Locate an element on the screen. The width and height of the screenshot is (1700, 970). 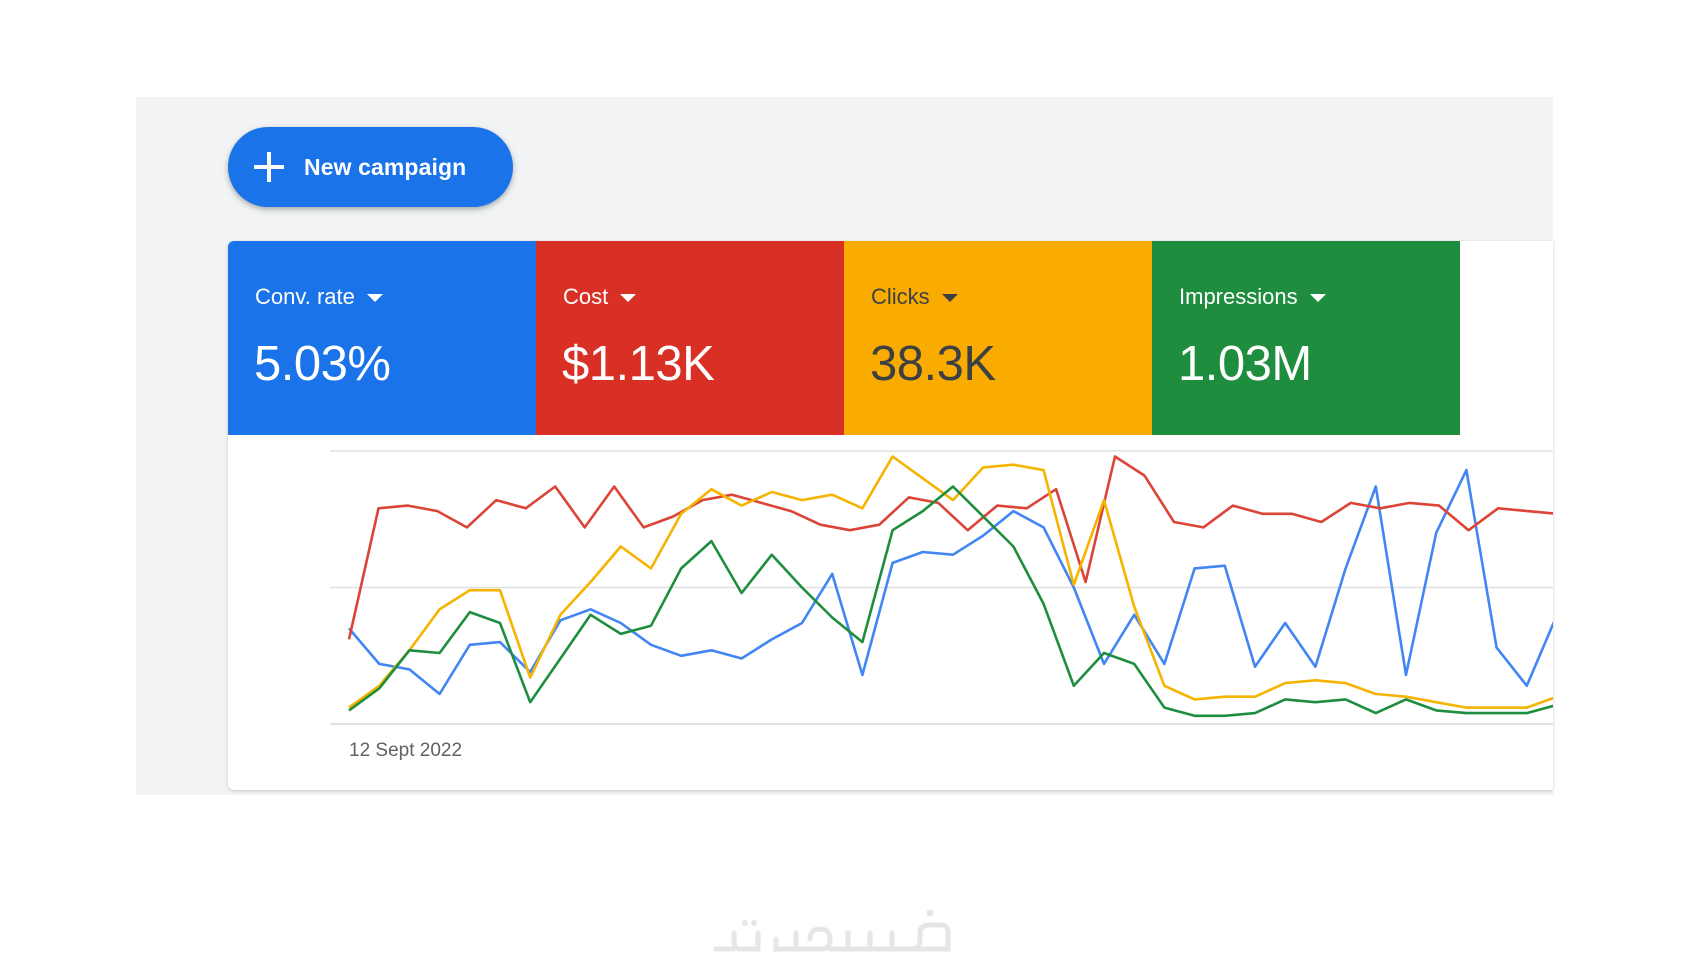
khamsat-watermark-logo is located at coordinates (832, 930).